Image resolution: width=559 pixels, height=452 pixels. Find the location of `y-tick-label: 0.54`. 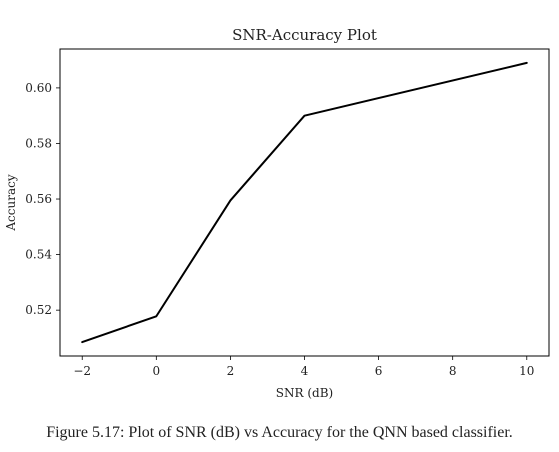

y-tick-label: 0.54 is located at coordinates (38, 255).